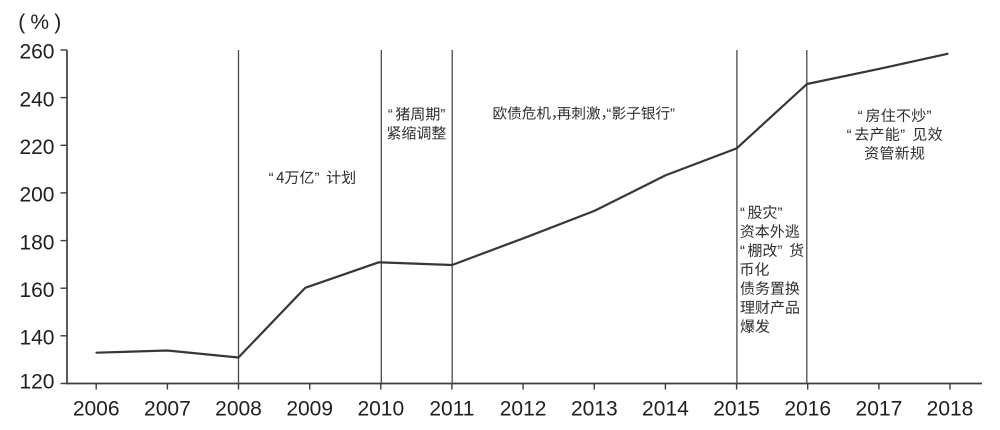 This screenshot has width=1000, height=430. I want to click on svg-text: 2014, so click(665, 409).